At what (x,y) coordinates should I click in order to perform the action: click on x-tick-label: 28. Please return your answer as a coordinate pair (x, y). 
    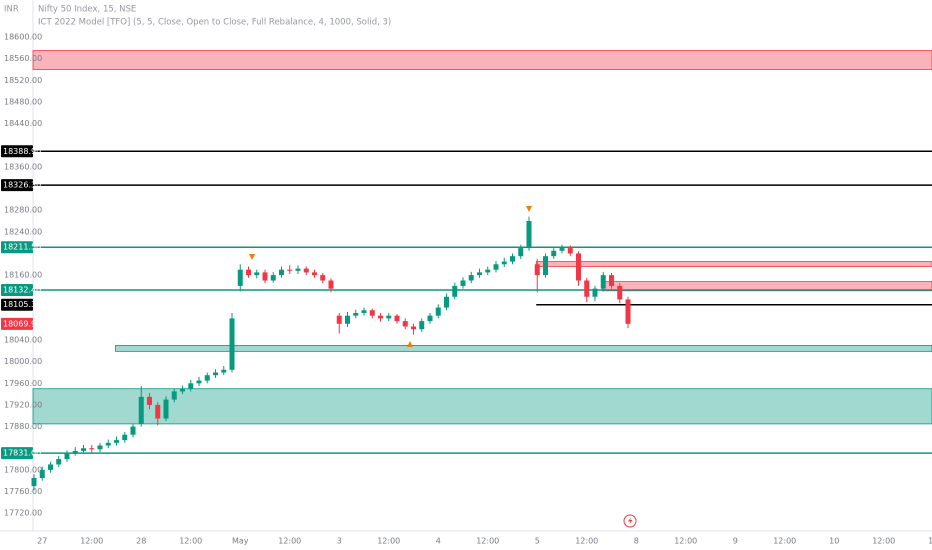
    Looking at the image, I should click on (141, 541).